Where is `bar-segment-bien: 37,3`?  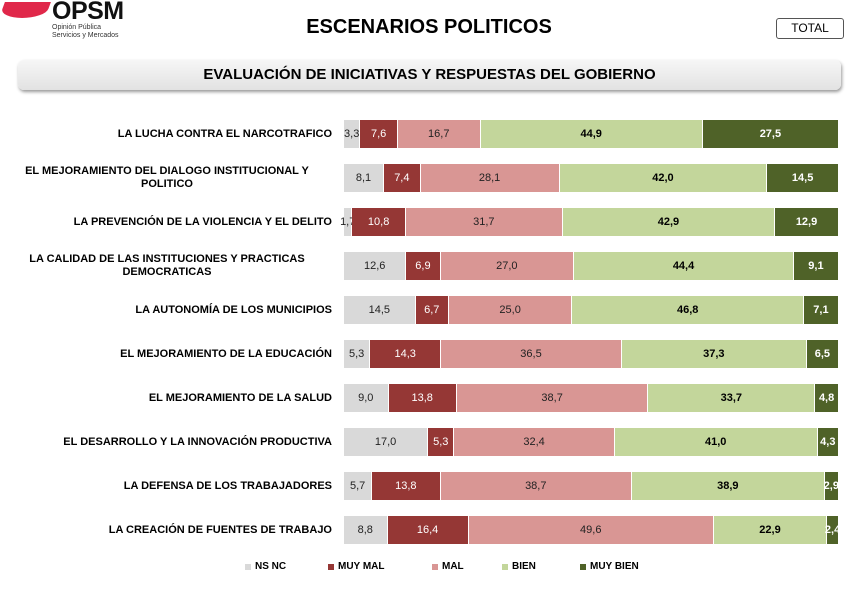 bar-segment-bien: 37,3 is located at coordinates (714, 354).